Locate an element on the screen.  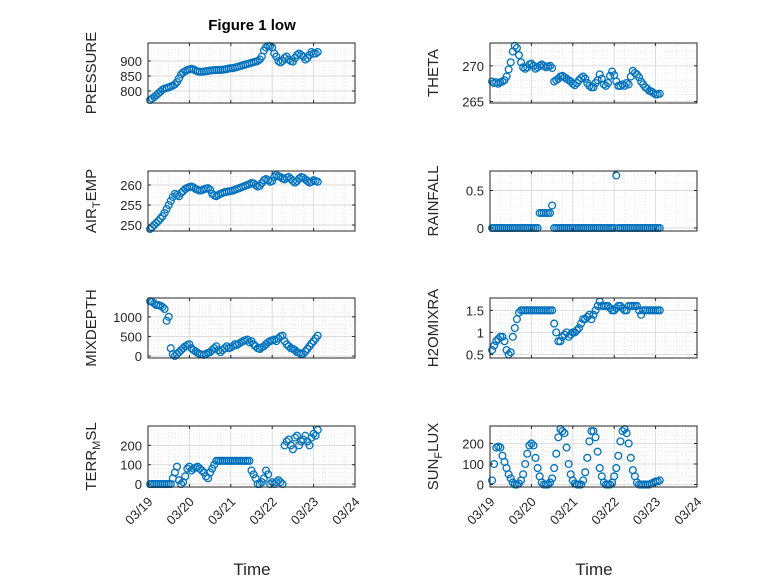
y-axis-label-tail: LUX is located at coordinates (433, 437).